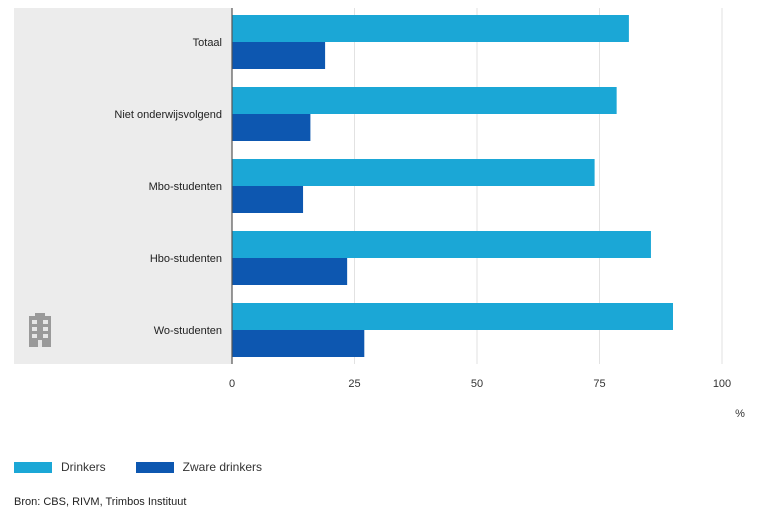 Image resolution: width=760 pixels, height=512 pixels. Describe the element at coordinates (268, 199) in the screenshot. I see `bar-zware-drinkers-mbo-studenten` at that location.